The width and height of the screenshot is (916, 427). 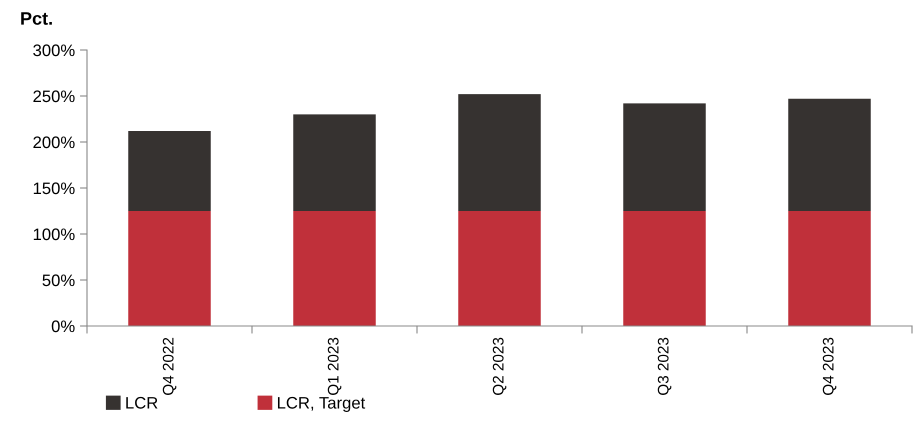 What do you see at coordinates (63, 326) in the screenshot?
I see `y-tick-label: 0%` at bounding box center [63, 326].